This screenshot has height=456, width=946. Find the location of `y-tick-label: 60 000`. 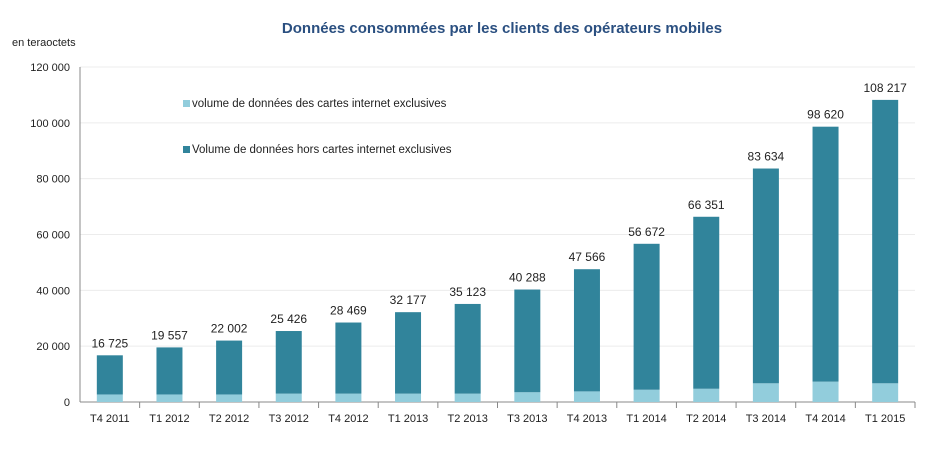

y-tick-label: 60 000 is located at coordinates (53, 236).